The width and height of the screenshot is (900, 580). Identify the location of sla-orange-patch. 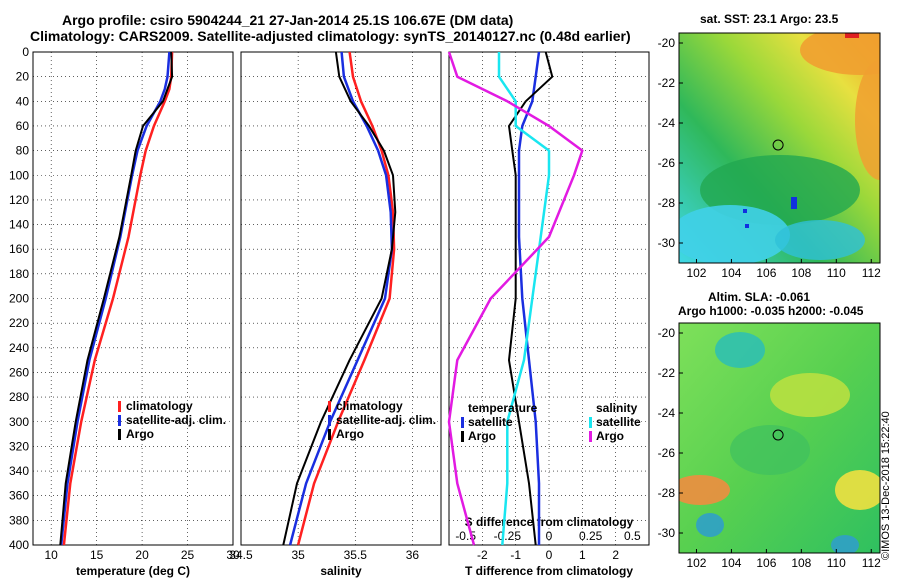
(704, 490).